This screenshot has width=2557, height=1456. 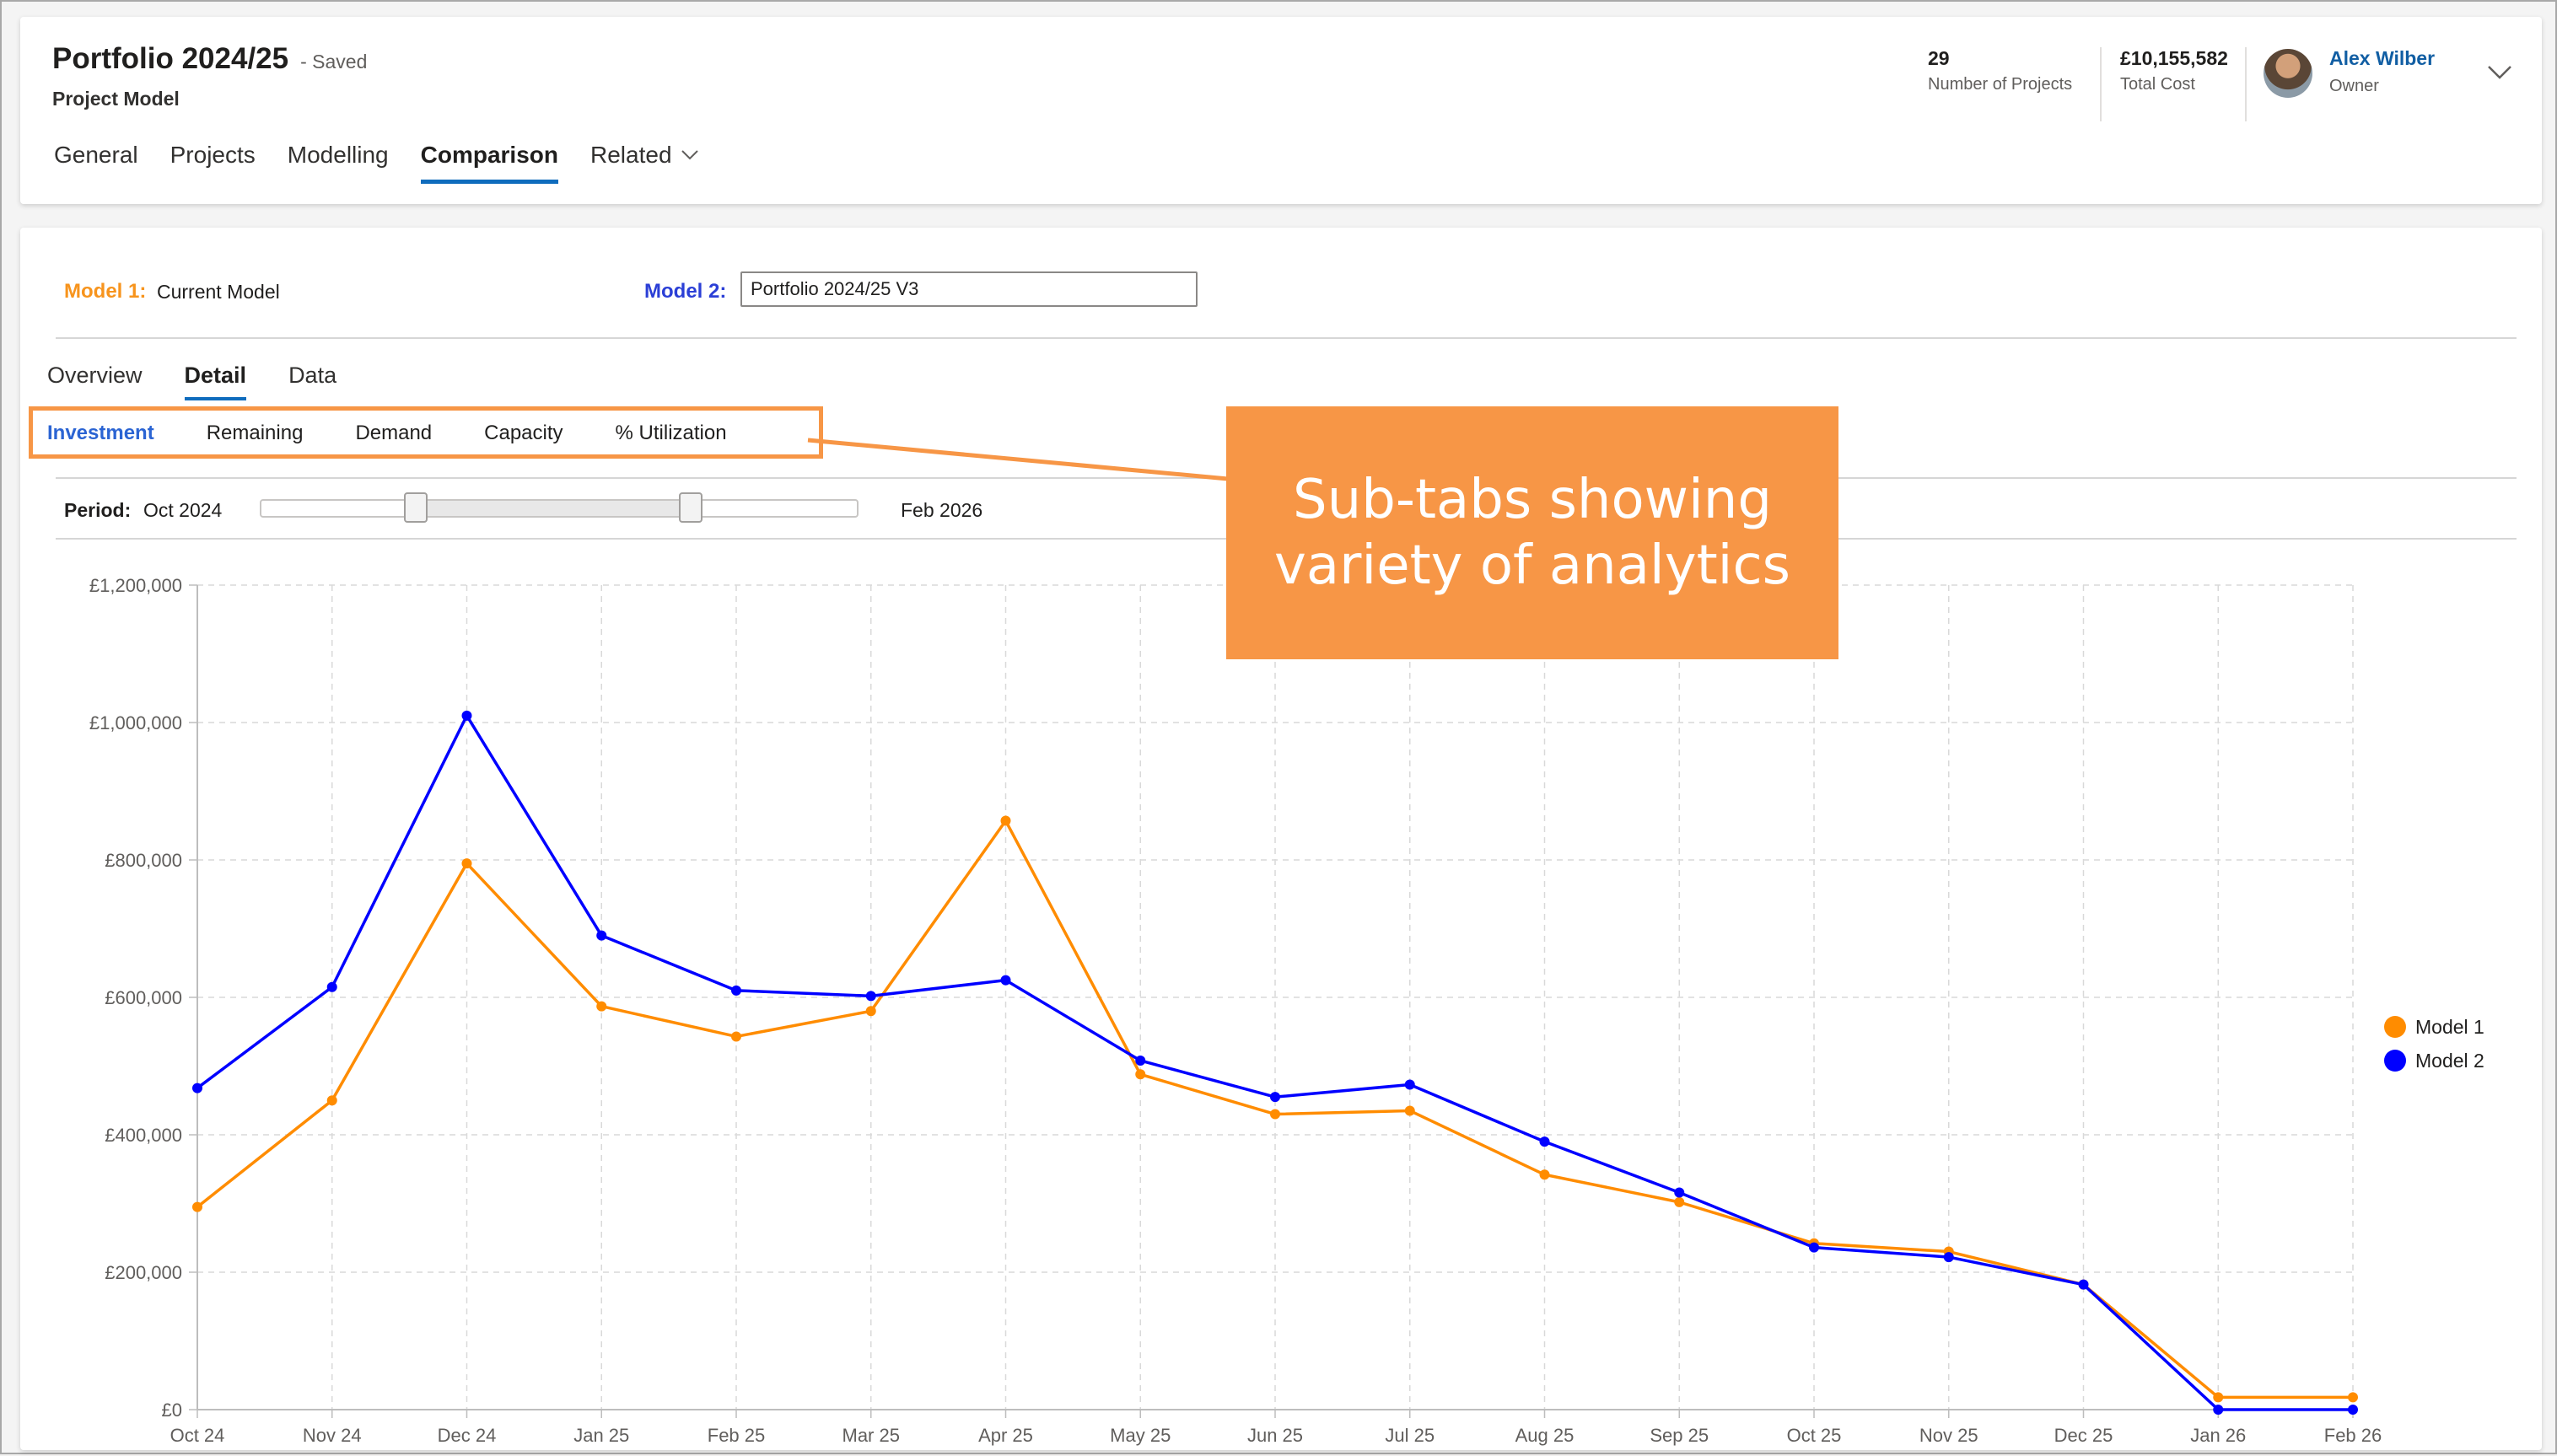 I want to click on tab-general-label: General, so click(x=96, y=155).